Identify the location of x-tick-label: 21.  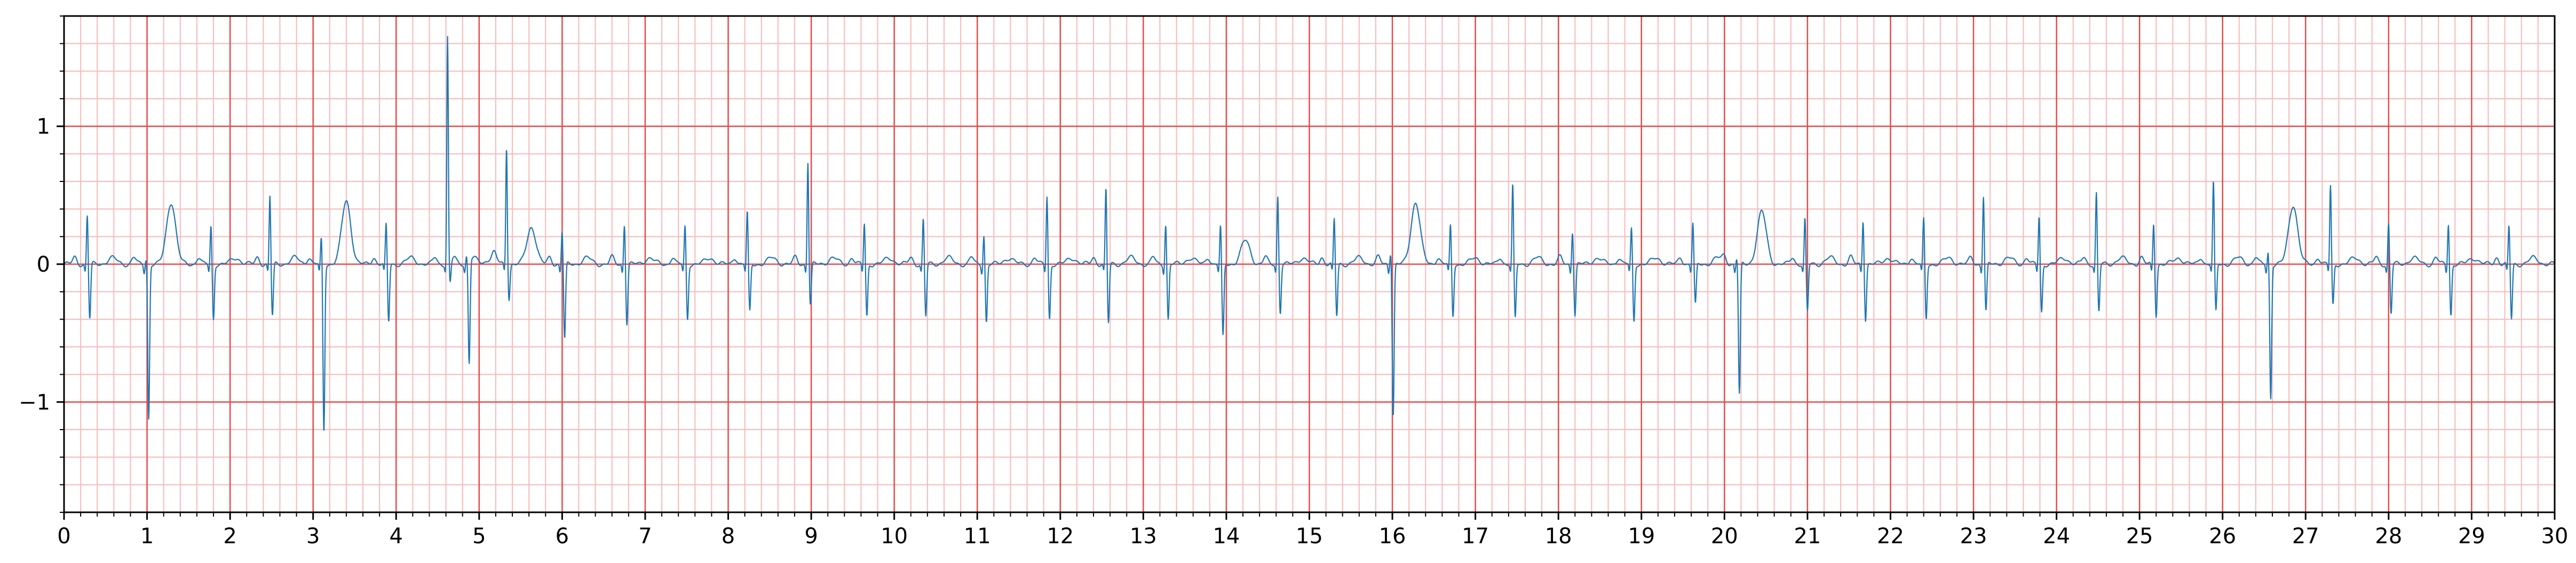
(1807, 536).